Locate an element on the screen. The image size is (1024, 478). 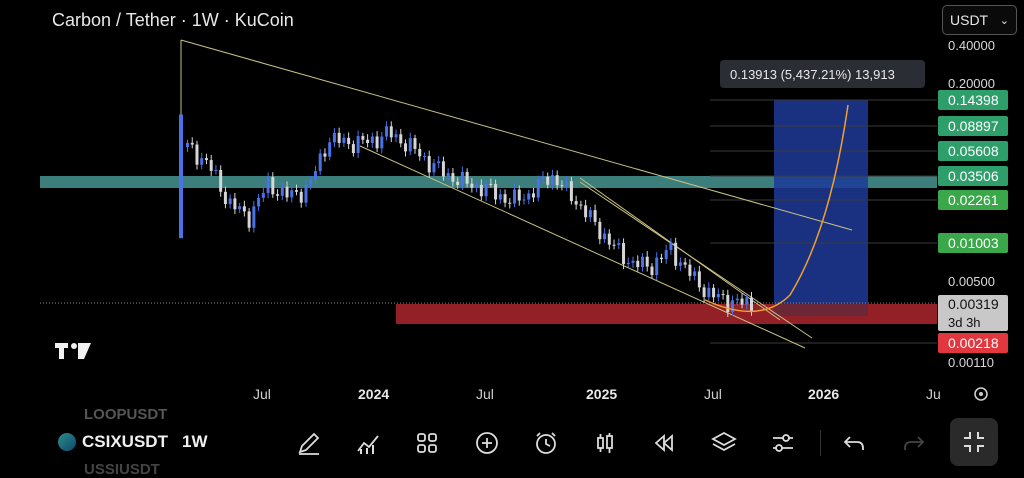
symbol-selector: CSIXUSDT is located at coordinates (113, 442).